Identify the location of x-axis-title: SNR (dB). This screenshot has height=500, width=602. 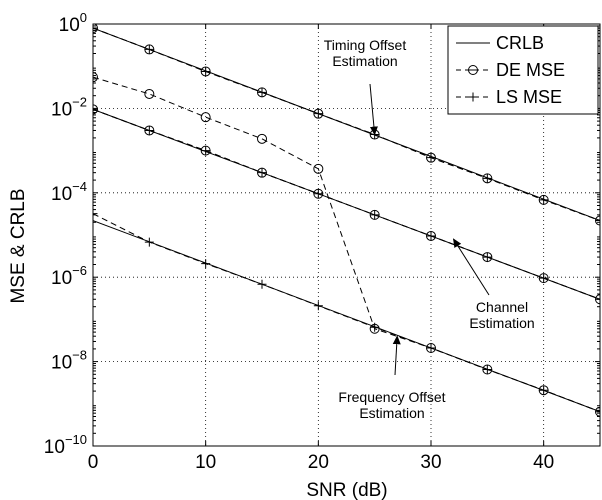
(346, 490).